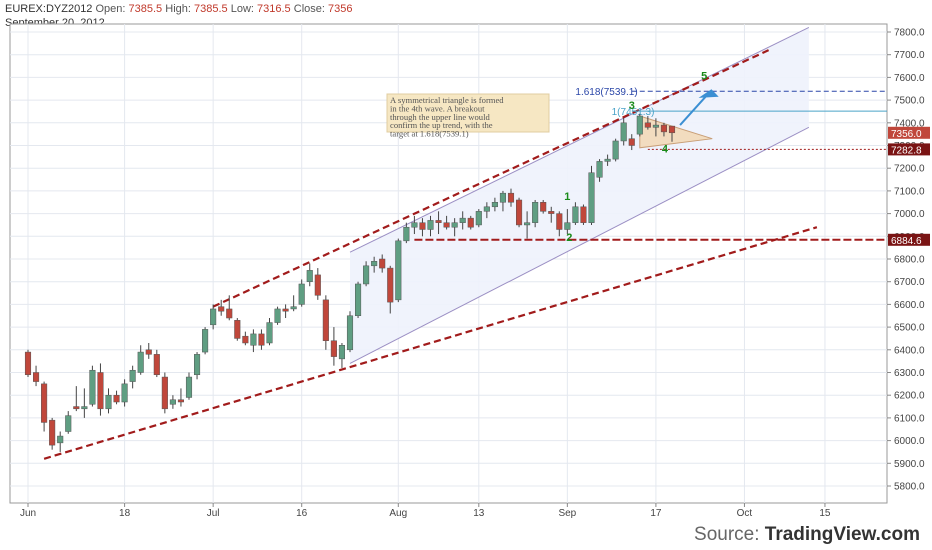  I want to click on y-tick-label: 6000.0, so click(909, 441).